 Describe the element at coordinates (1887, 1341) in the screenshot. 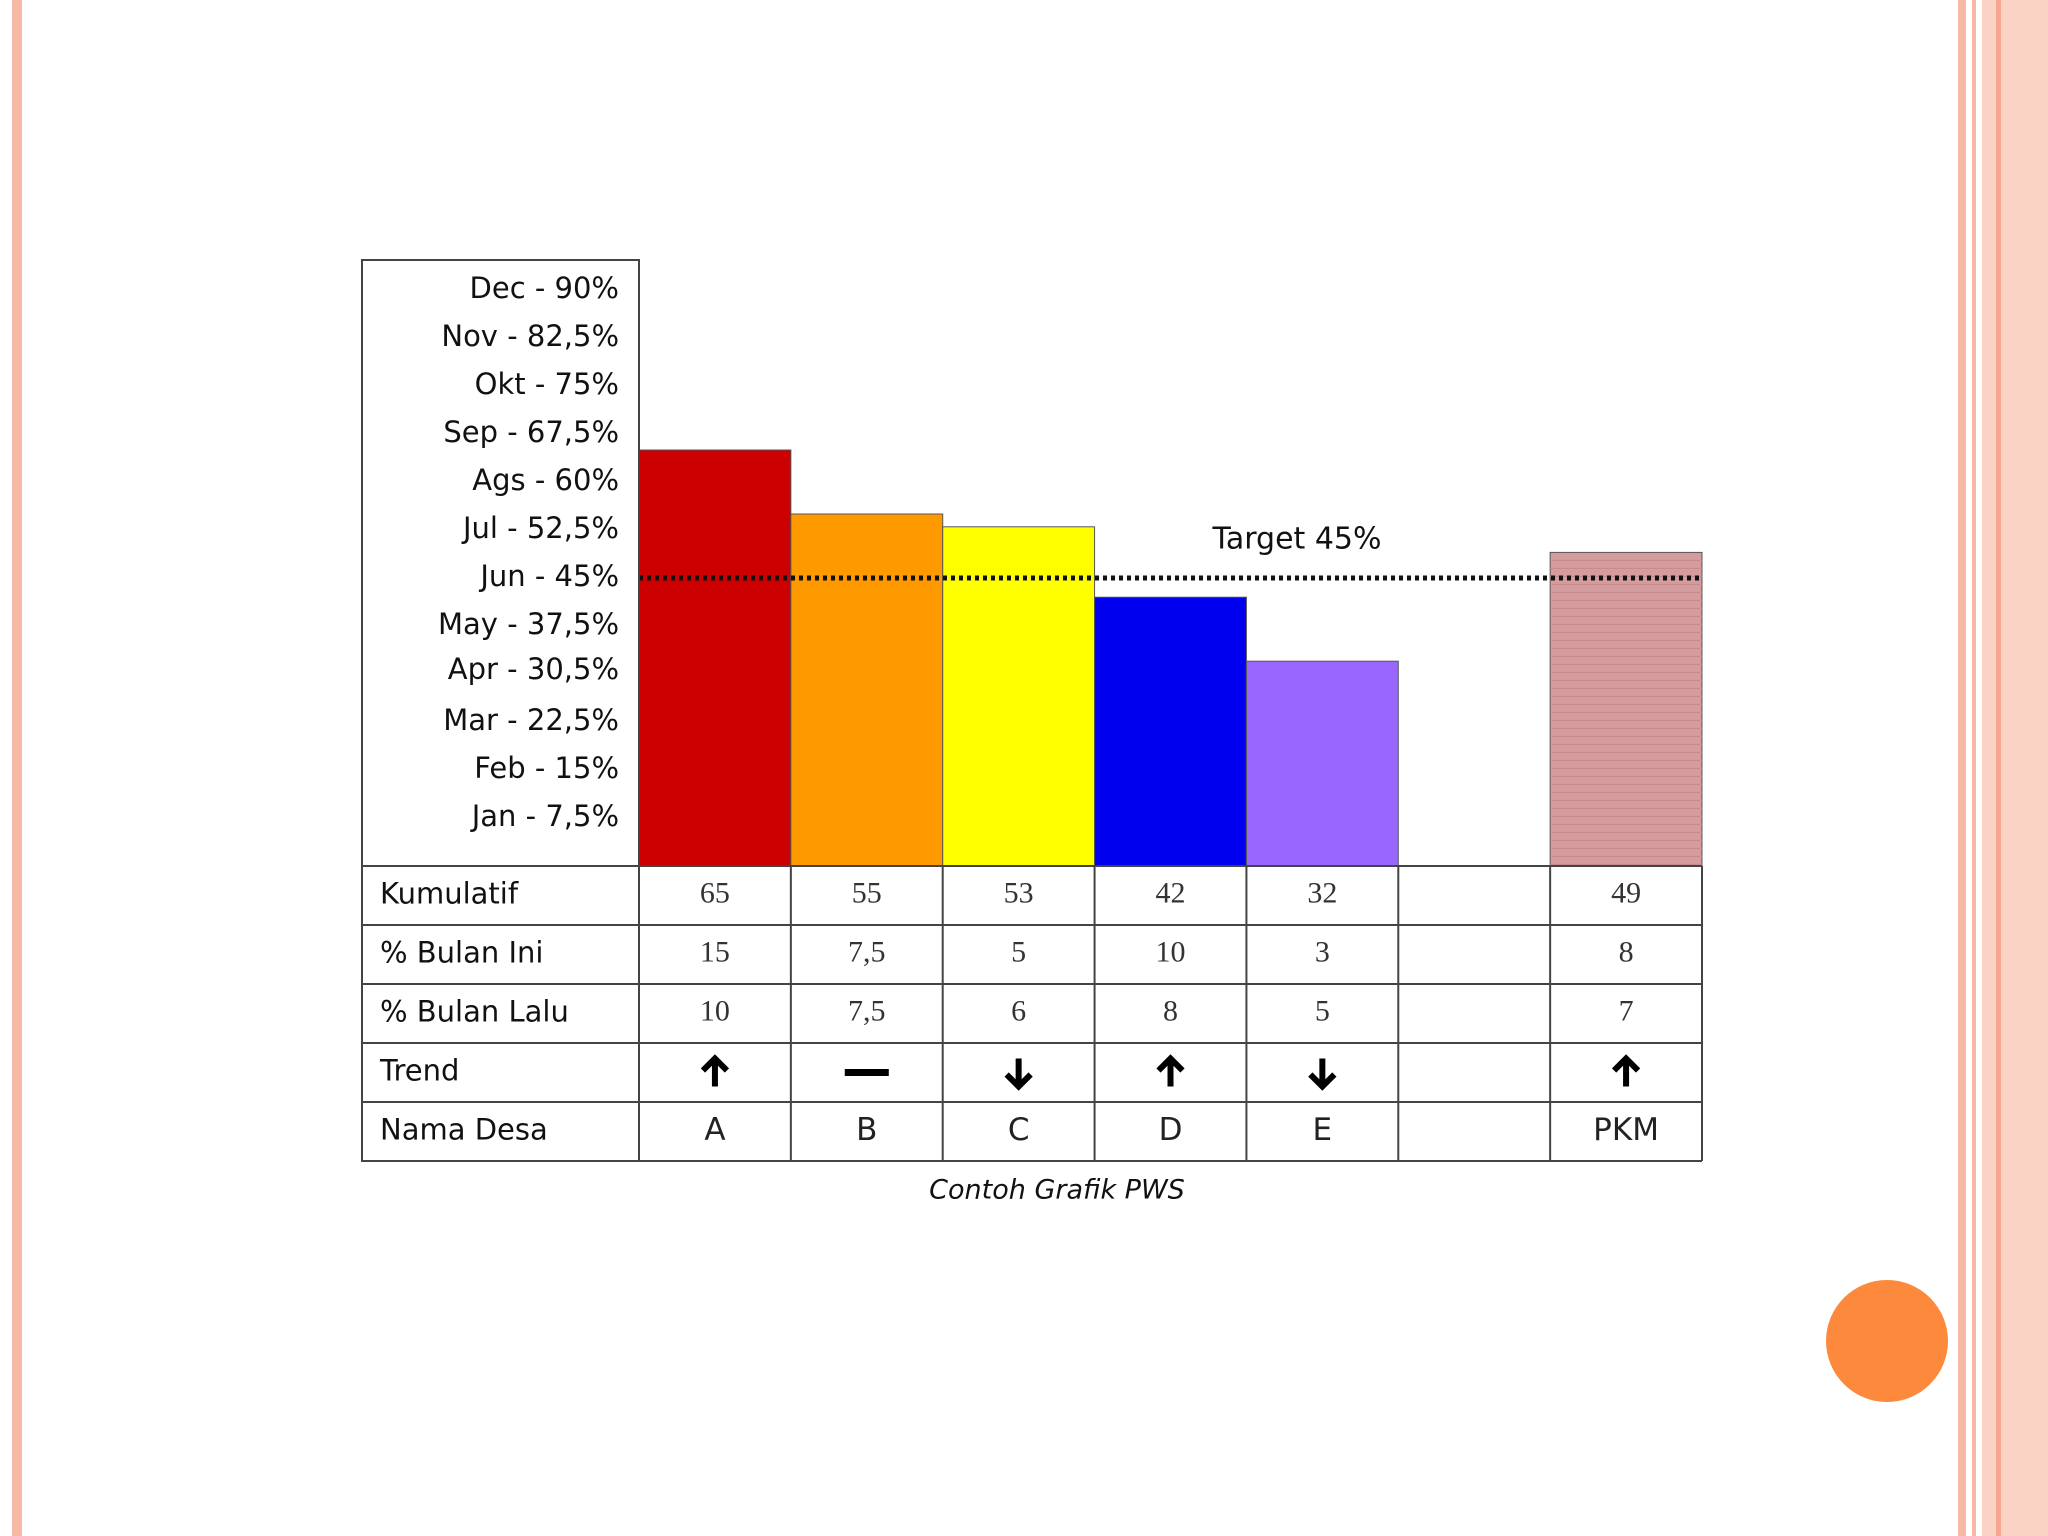

I see `decor-circle` at that location.